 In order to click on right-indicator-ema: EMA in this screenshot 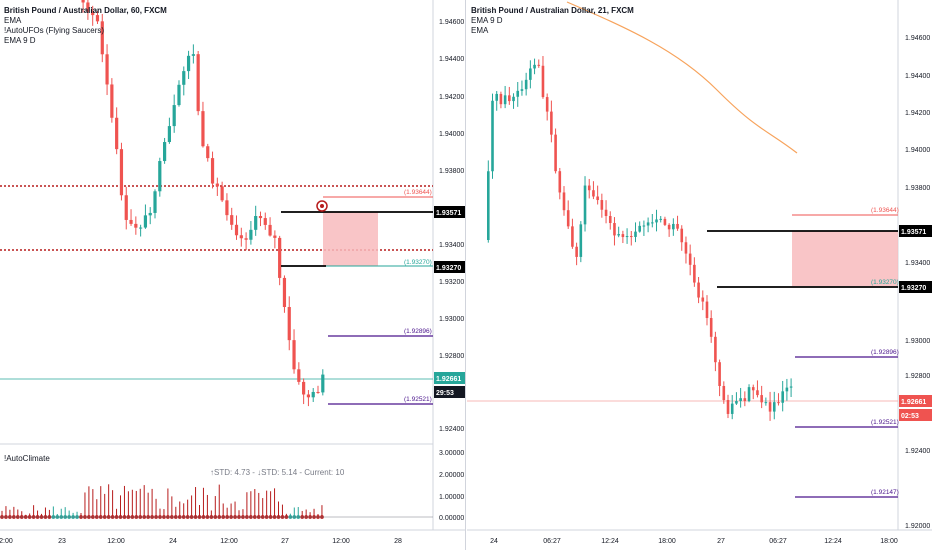, I will do `click(480, 30)`.